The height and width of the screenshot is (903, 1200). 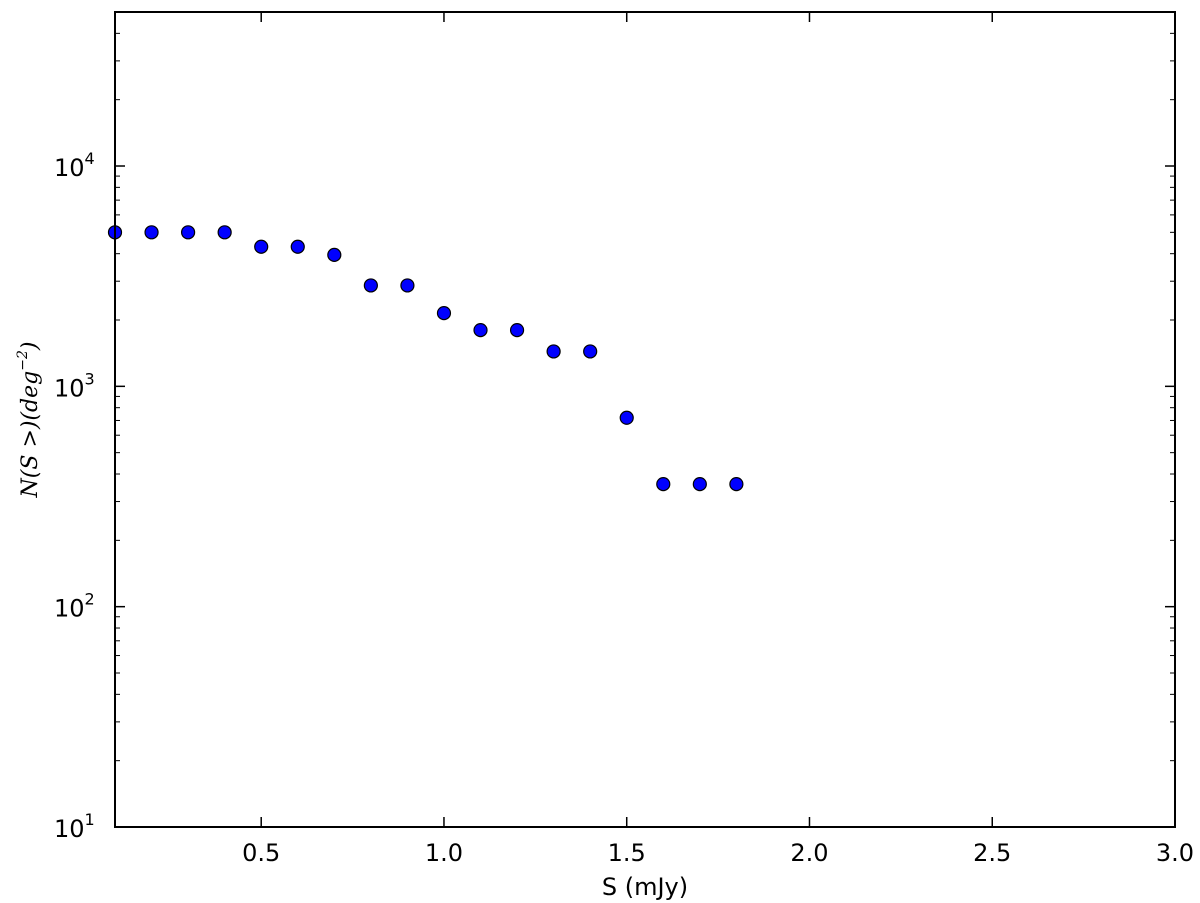 I want to click on x-tick-label: 2.0, so click(x=809, y=853).